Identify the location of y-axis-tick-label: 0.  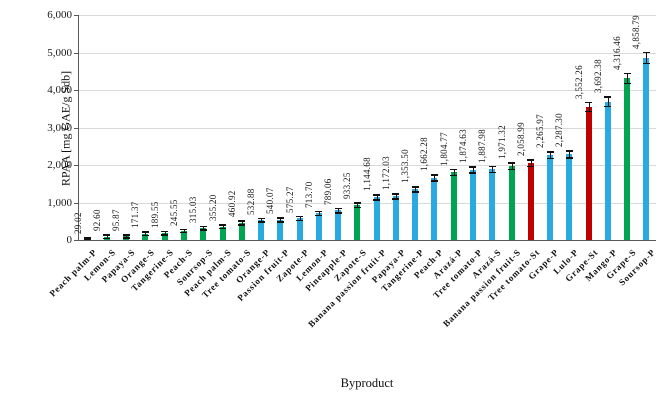
(69, 240).